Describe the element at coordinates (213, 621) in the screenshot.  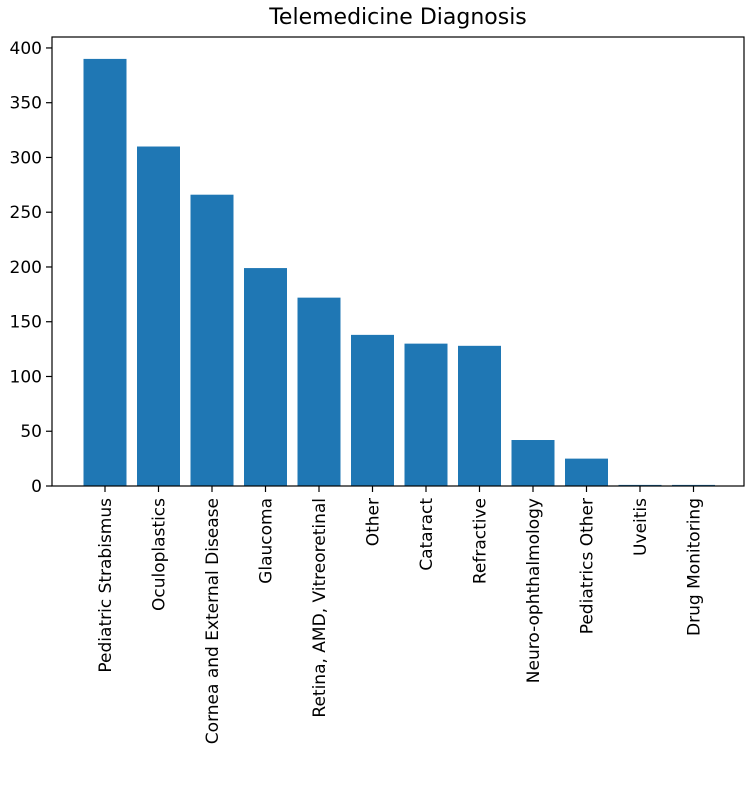
I see `x-tick-label: Cornea and External Disease` at that location.